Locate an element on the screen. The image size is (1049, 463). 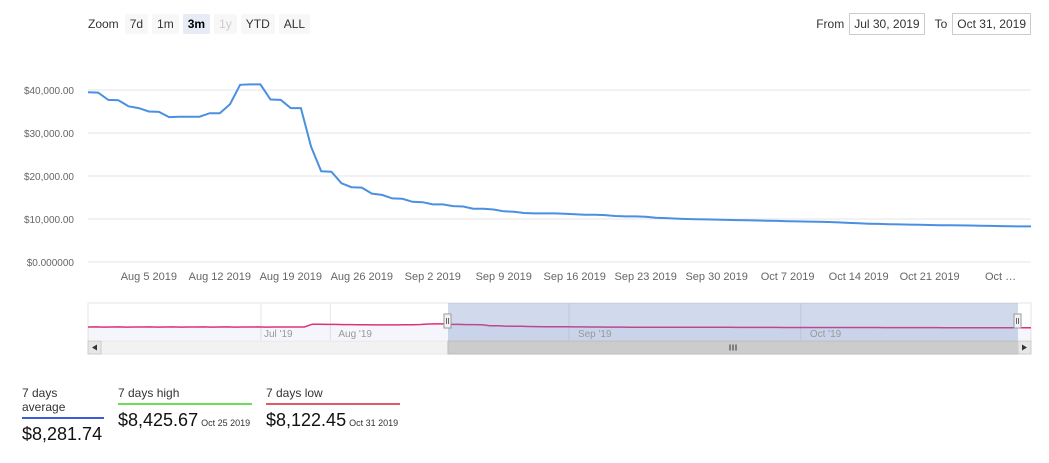
zoom-button-ytd: YTD is located at coordinates (257, 24).